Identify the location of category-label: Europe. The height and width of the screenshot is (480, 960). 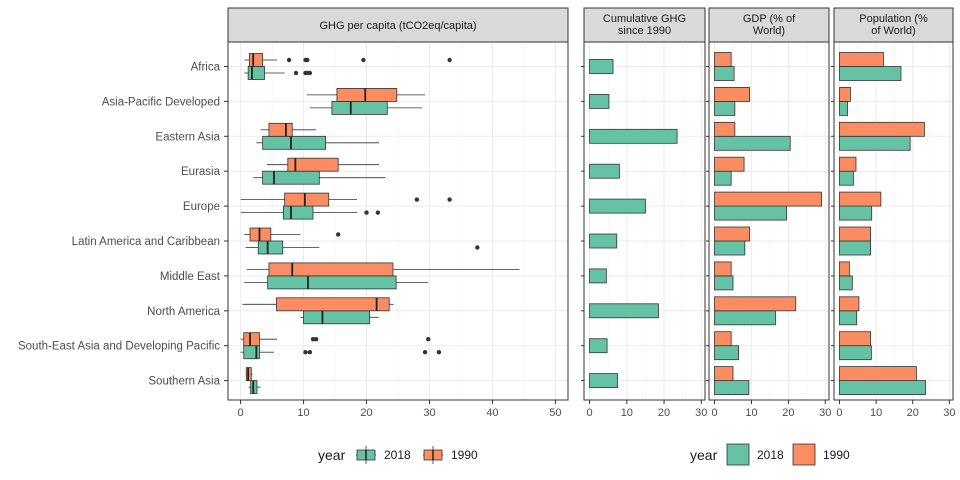
(201, 207).